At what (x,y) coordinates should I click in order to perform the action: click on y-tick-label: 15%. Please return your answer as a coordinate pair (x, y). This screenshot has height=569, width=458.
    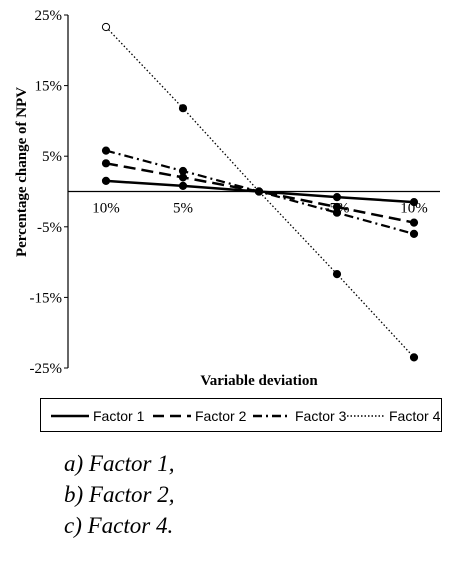
    Looking at the image, I should click on (49, 87).